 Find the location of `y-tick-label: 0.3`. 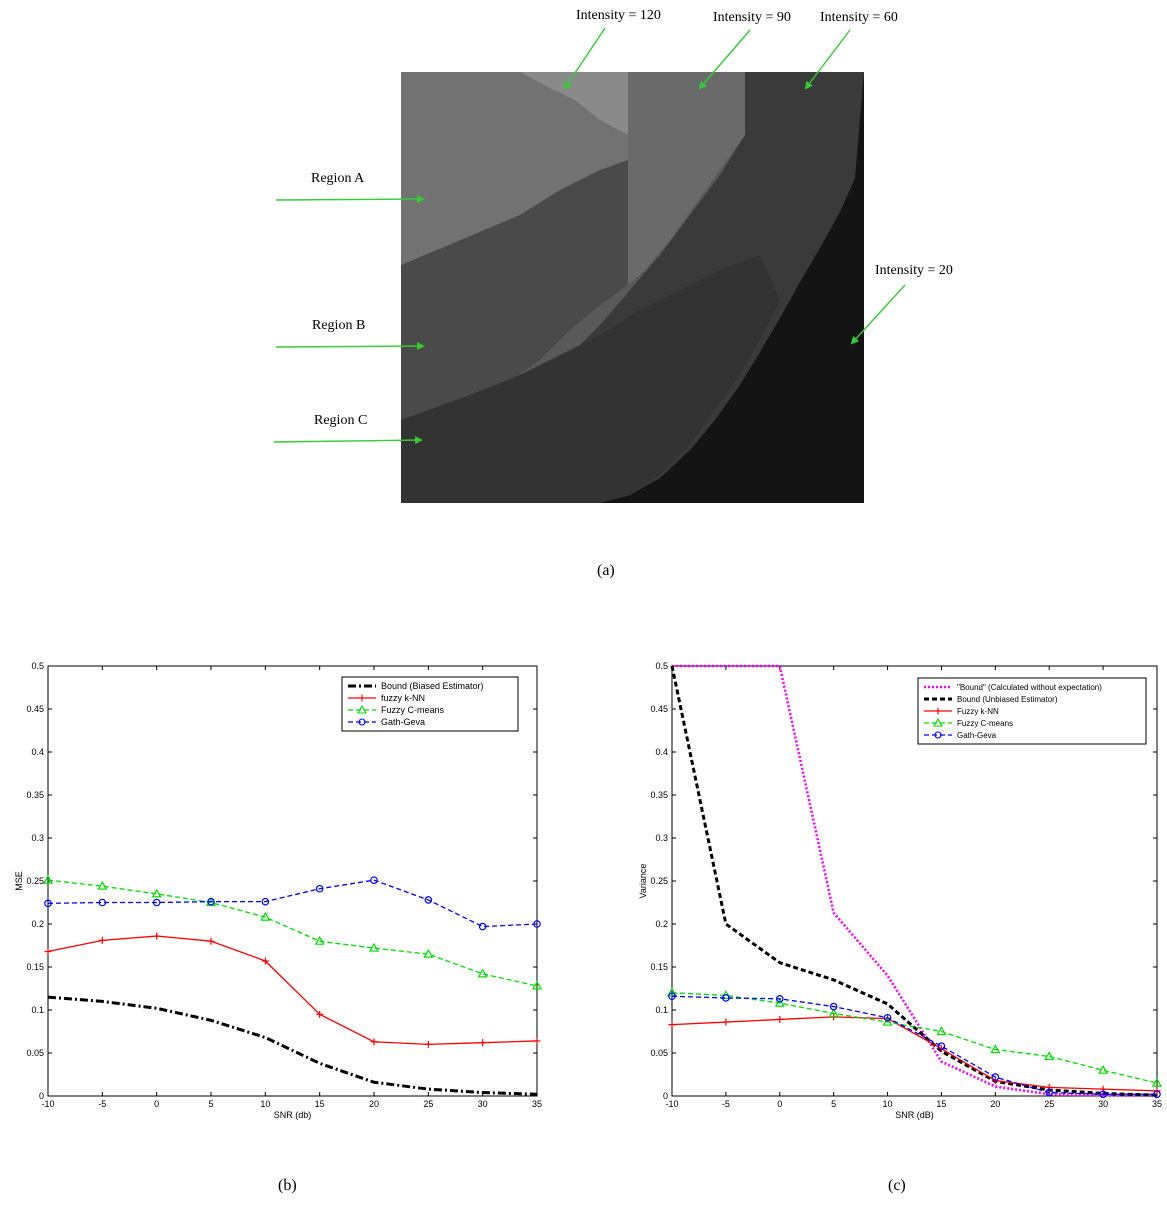

y-tick-label: 0.3 is located at coordinates (661, 838).